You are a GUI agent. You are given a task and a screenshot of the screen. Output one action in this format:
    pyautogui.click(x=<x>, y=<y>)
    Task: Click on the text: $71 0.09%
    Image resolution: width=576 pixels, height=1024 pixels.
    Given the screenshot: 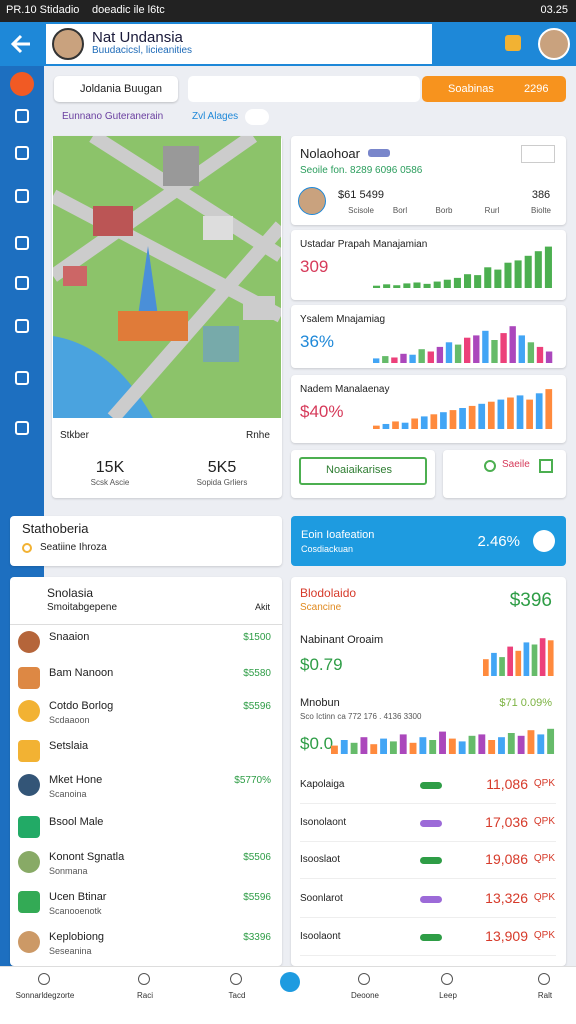 What is the action you would take?
    pyautogui.click(x=525, y=703)
    